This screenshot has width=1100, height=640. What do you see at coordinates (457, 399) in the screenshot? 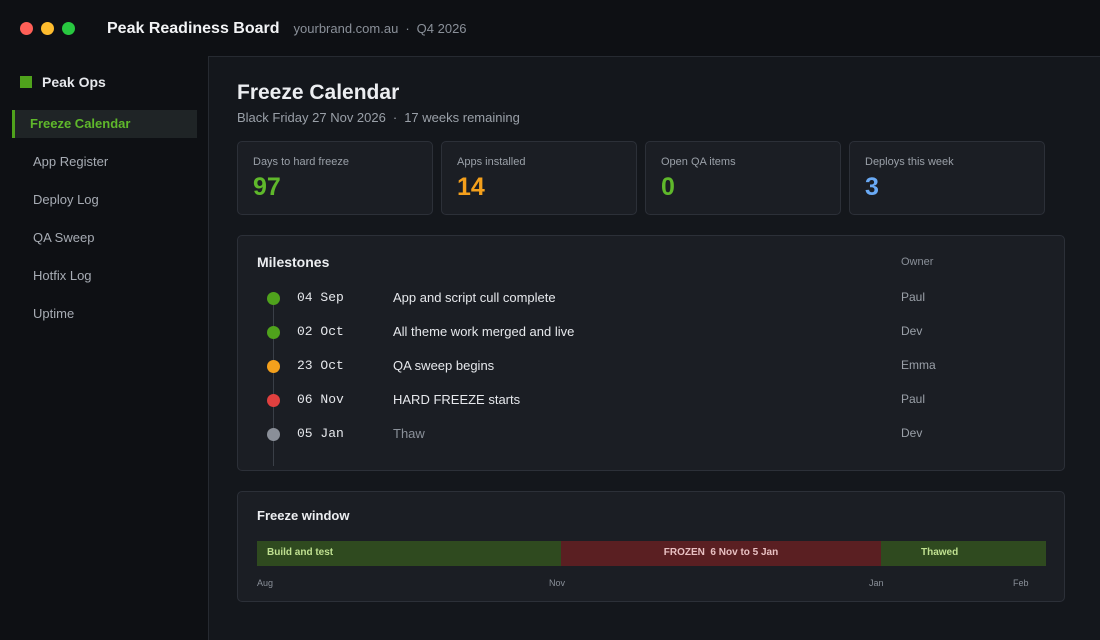
I see `milestone-description: HARD FREEZE starts` at bounding box center [457, 399].